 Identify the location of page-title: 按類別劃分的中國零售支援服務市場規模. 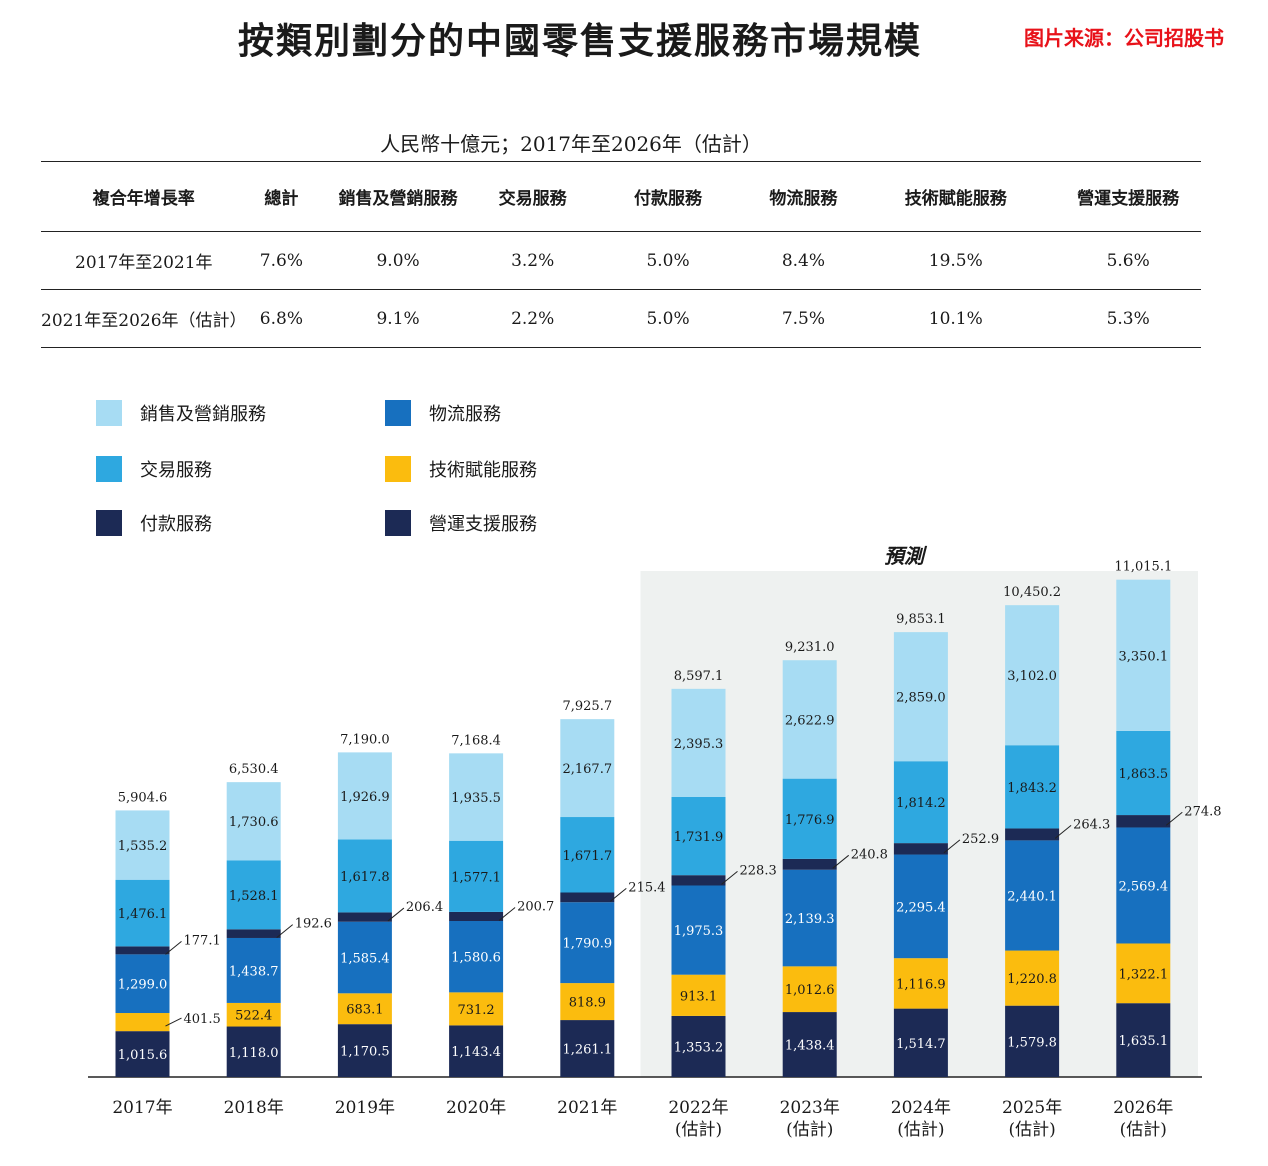
(580, 41).